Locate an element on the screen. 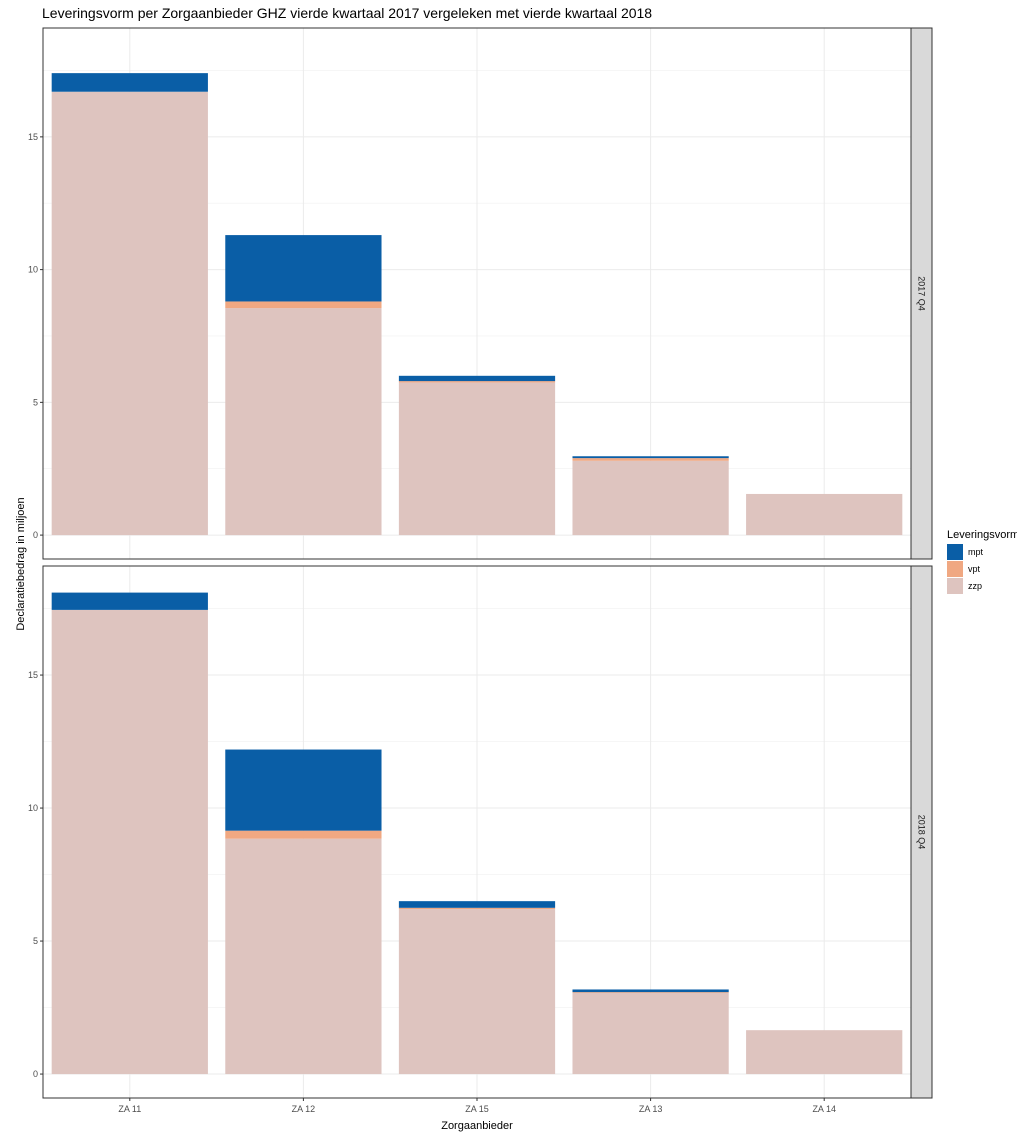 This screenshot has height=1134, width=1017. legend-label-mpt: mpt is located at coordinates (976, 552).